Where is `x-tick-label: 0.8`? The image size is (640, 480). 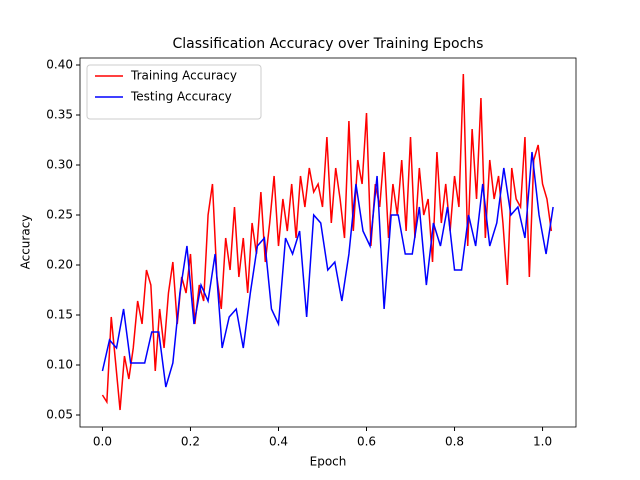
x-tick-label: 0.8 is located at coordinates (454, 442).